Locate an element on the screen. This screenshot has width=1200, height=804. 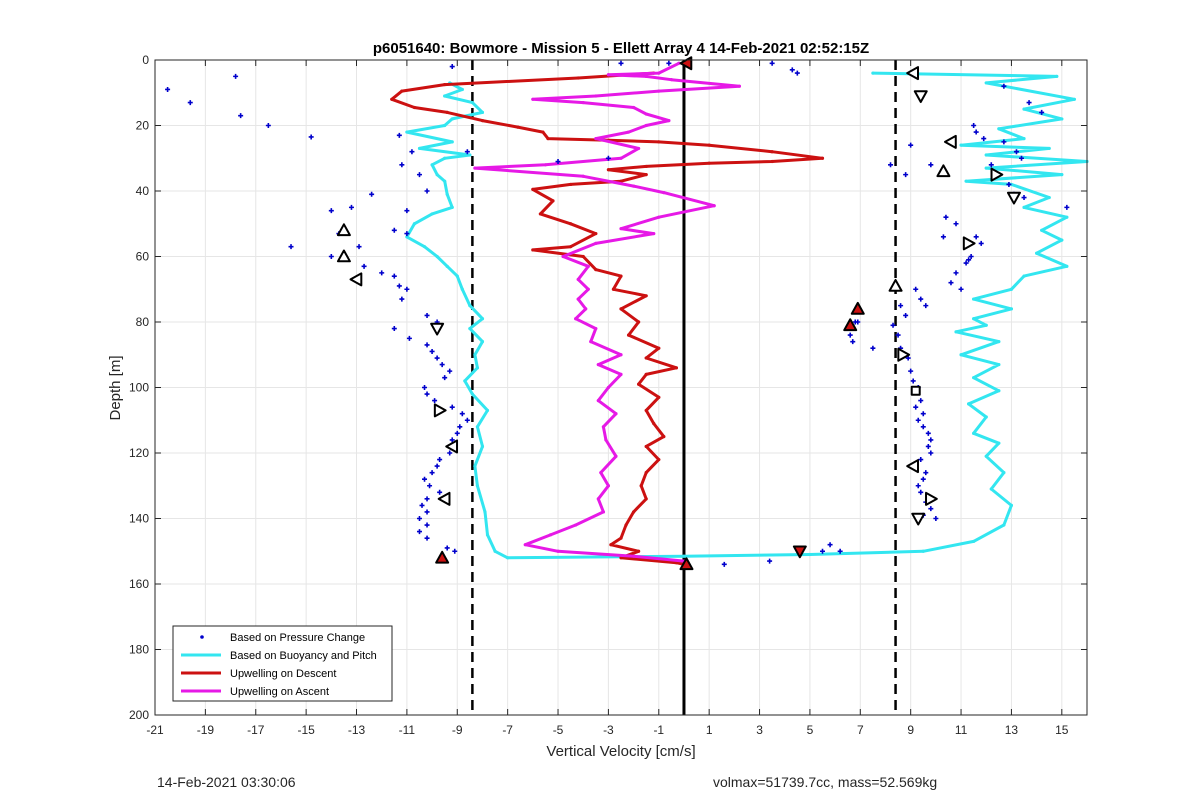
x-tick-label: 7 is located at coordinates (860, 730).